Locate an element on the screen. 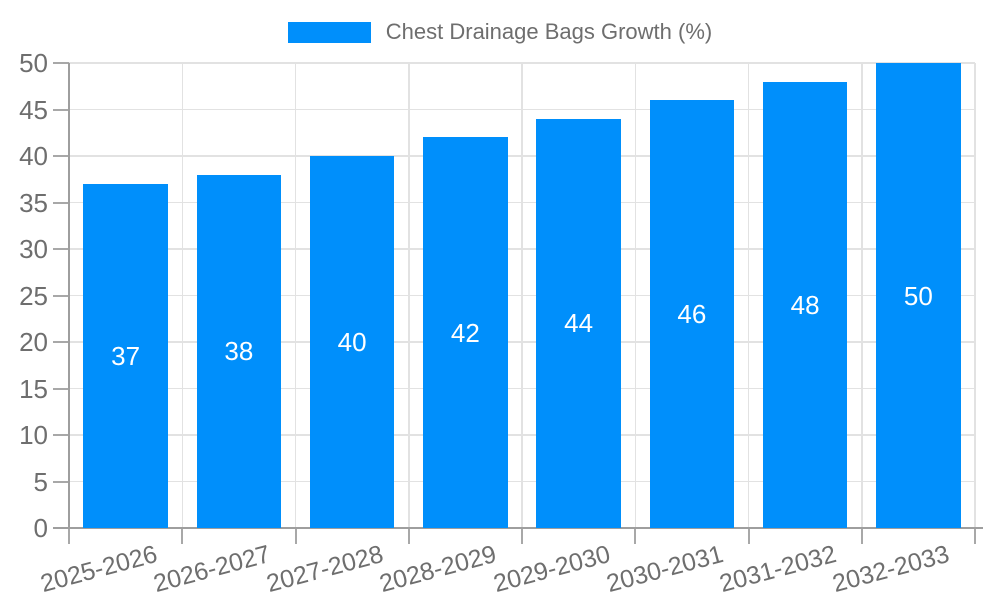  bar-data-label: 37 is located at coordinates (126, 355).